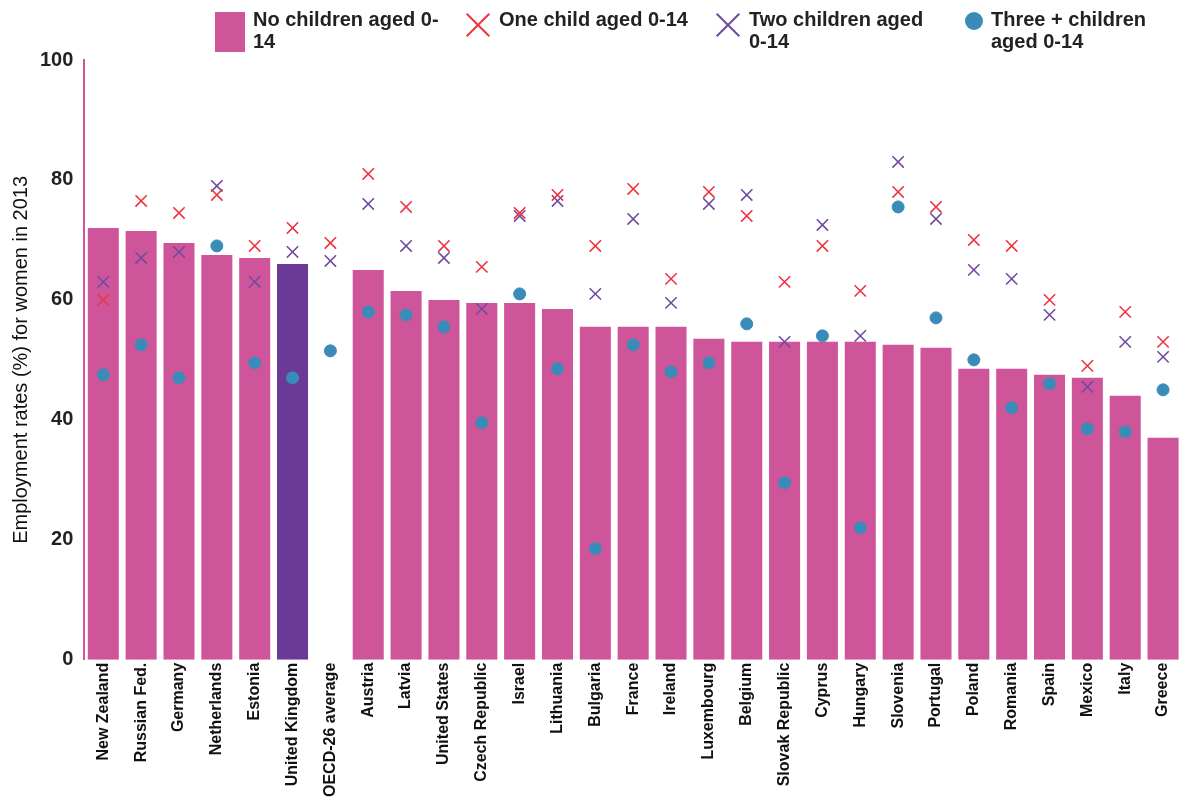 The width and height of the screenshot is (1202, 800). I want to click on x-tick-label: Greece, so click(1162, 689).